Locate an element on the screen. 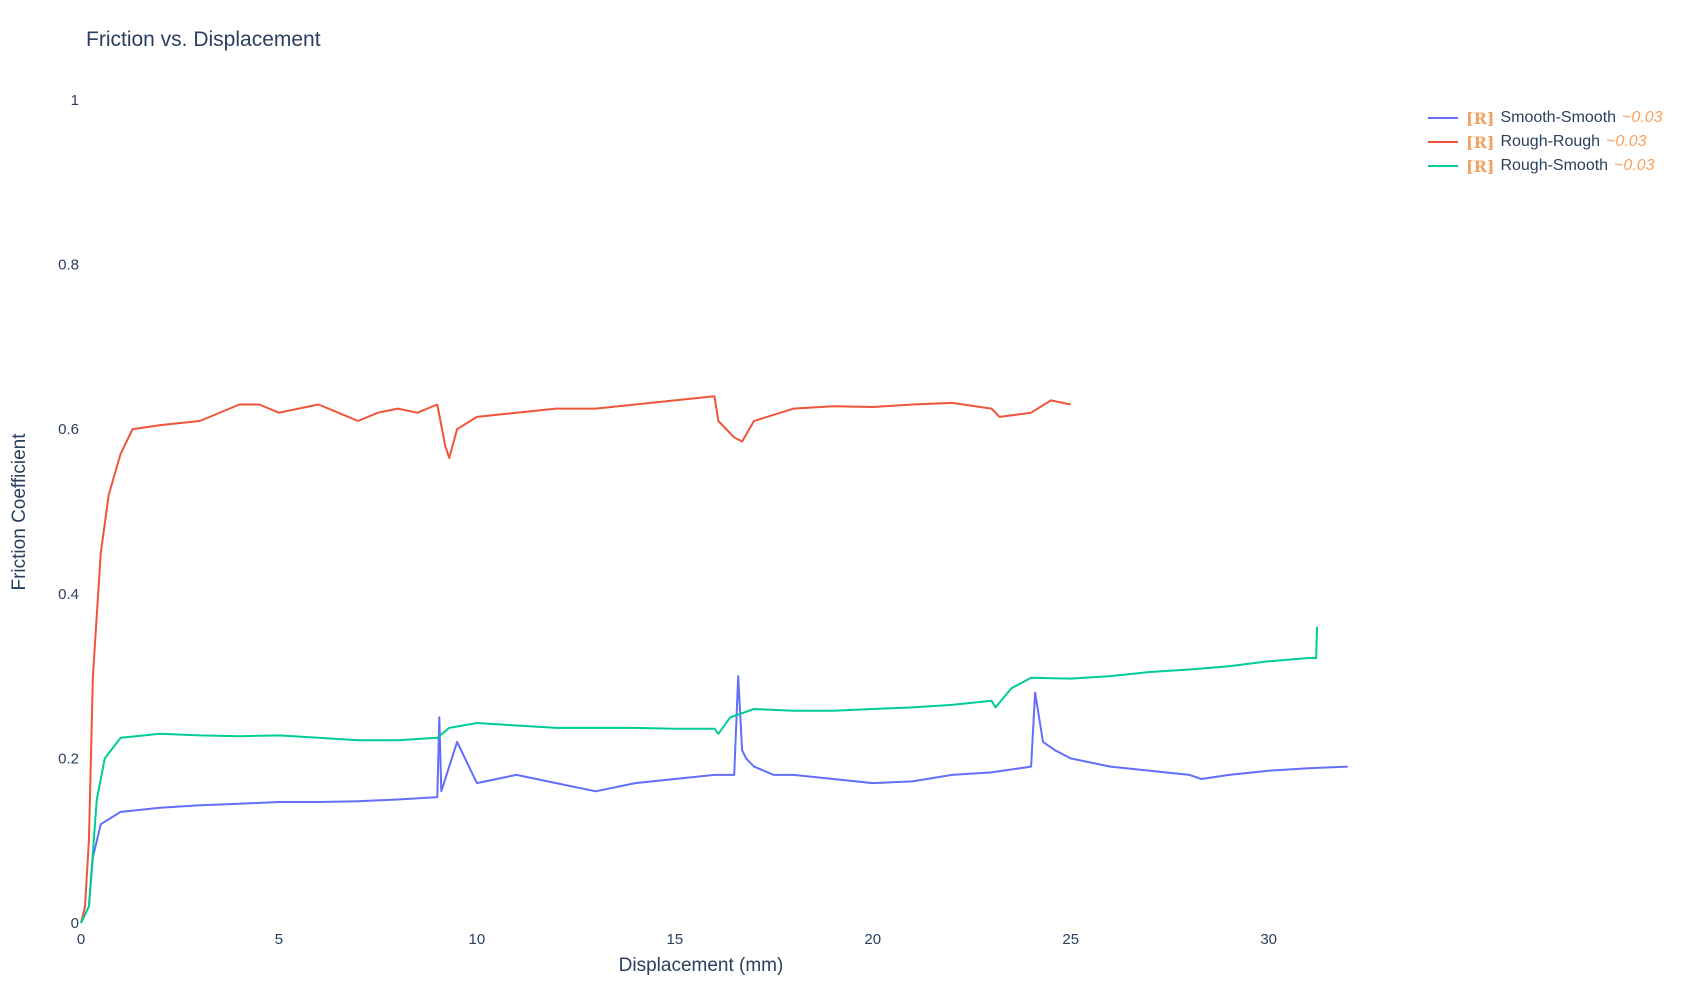 This screenshot has height=1000, width=1700. y-tick-label: 1 is located at coordinates (75, 100).